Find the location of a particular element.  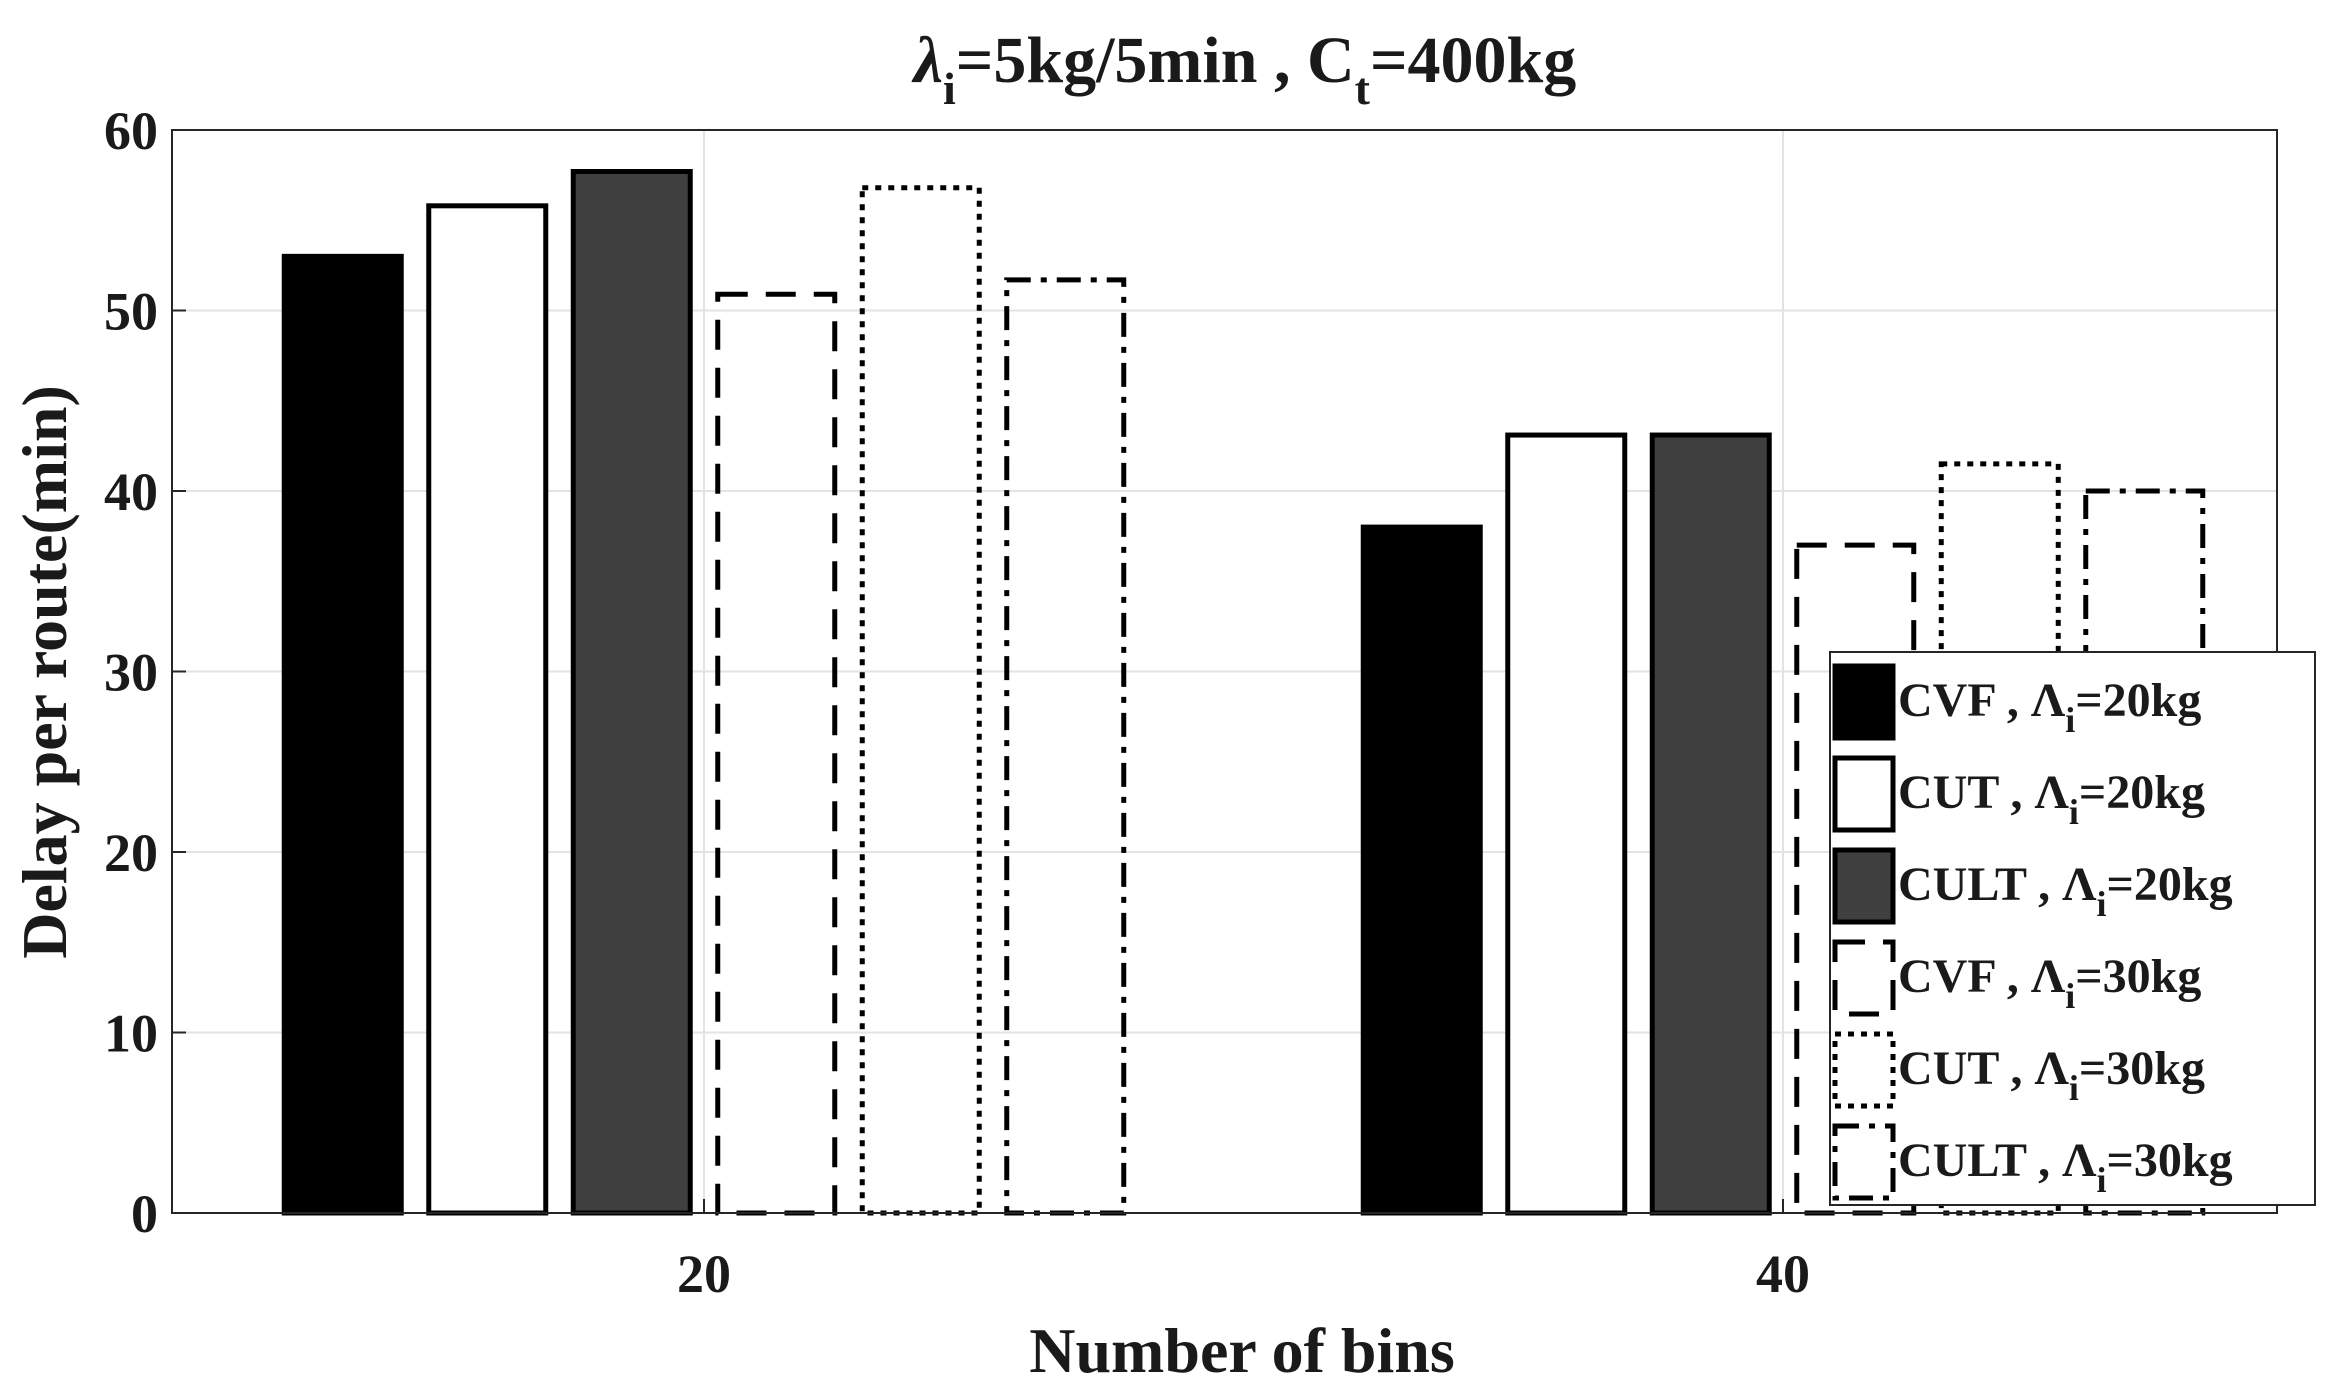

legend-label: CVF , Λi=20kg is located at coordinates (2049, 707).